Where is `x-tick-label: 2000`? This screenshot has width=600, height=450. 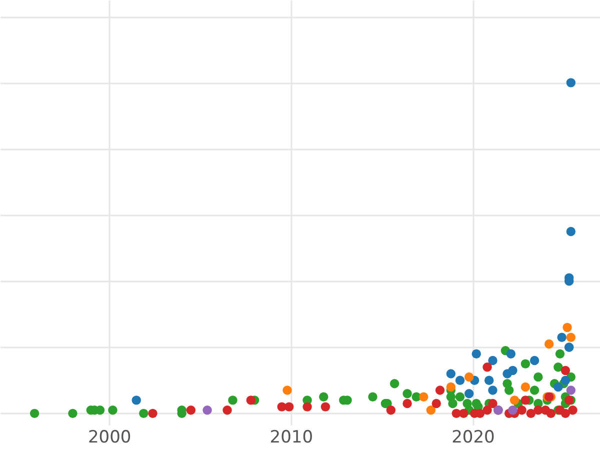
x-tick-label: 2000 is located at coordinates (110, 438).